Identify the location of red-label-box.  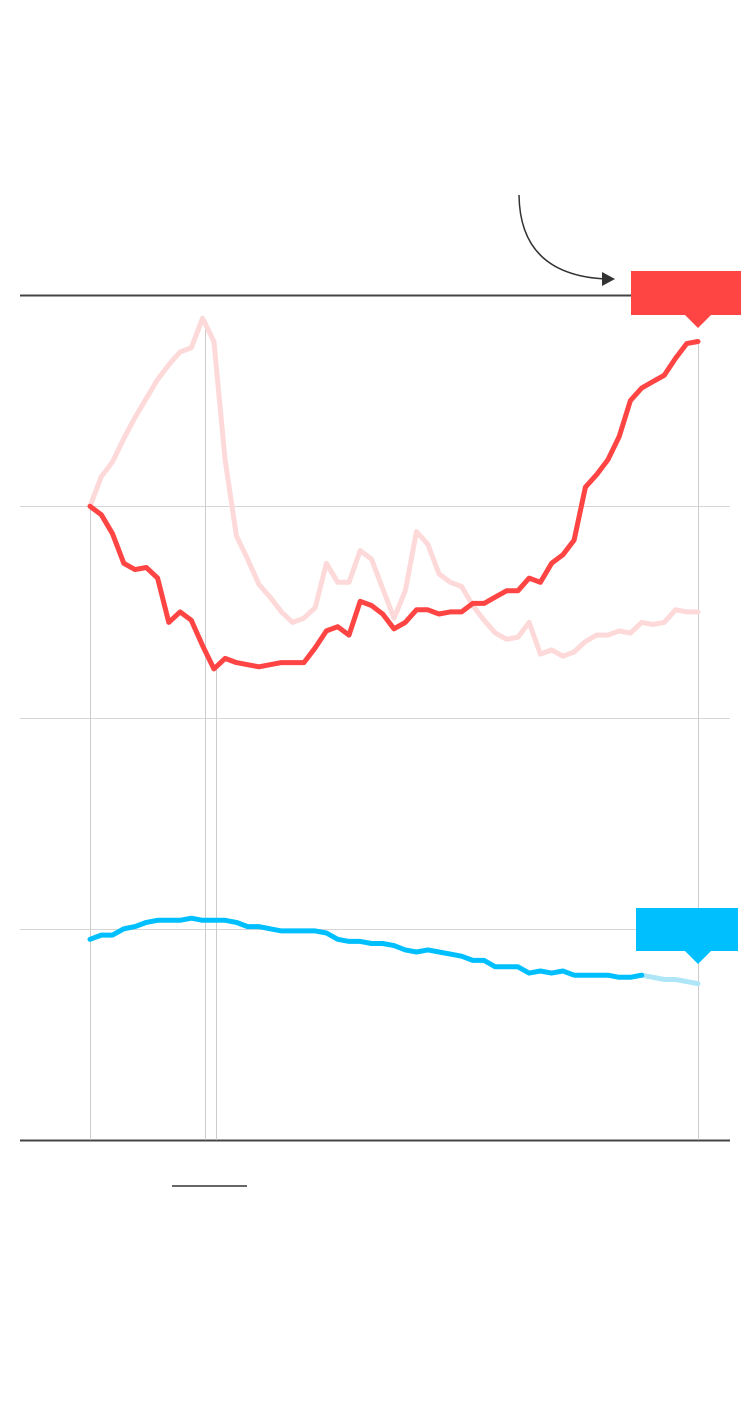
(686, 299).